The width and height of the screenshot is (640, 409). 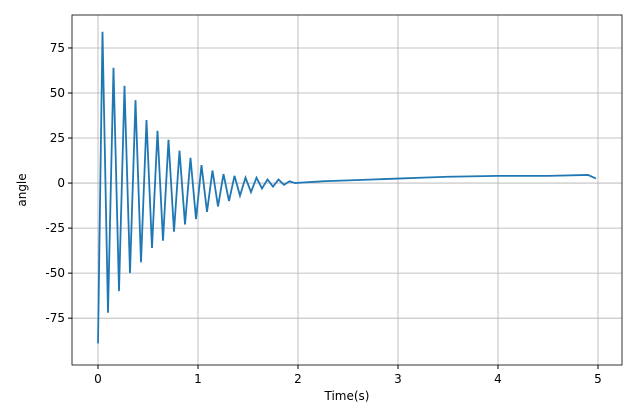 I want to click on y-tick-label: -75, so click(x=55, y=318).